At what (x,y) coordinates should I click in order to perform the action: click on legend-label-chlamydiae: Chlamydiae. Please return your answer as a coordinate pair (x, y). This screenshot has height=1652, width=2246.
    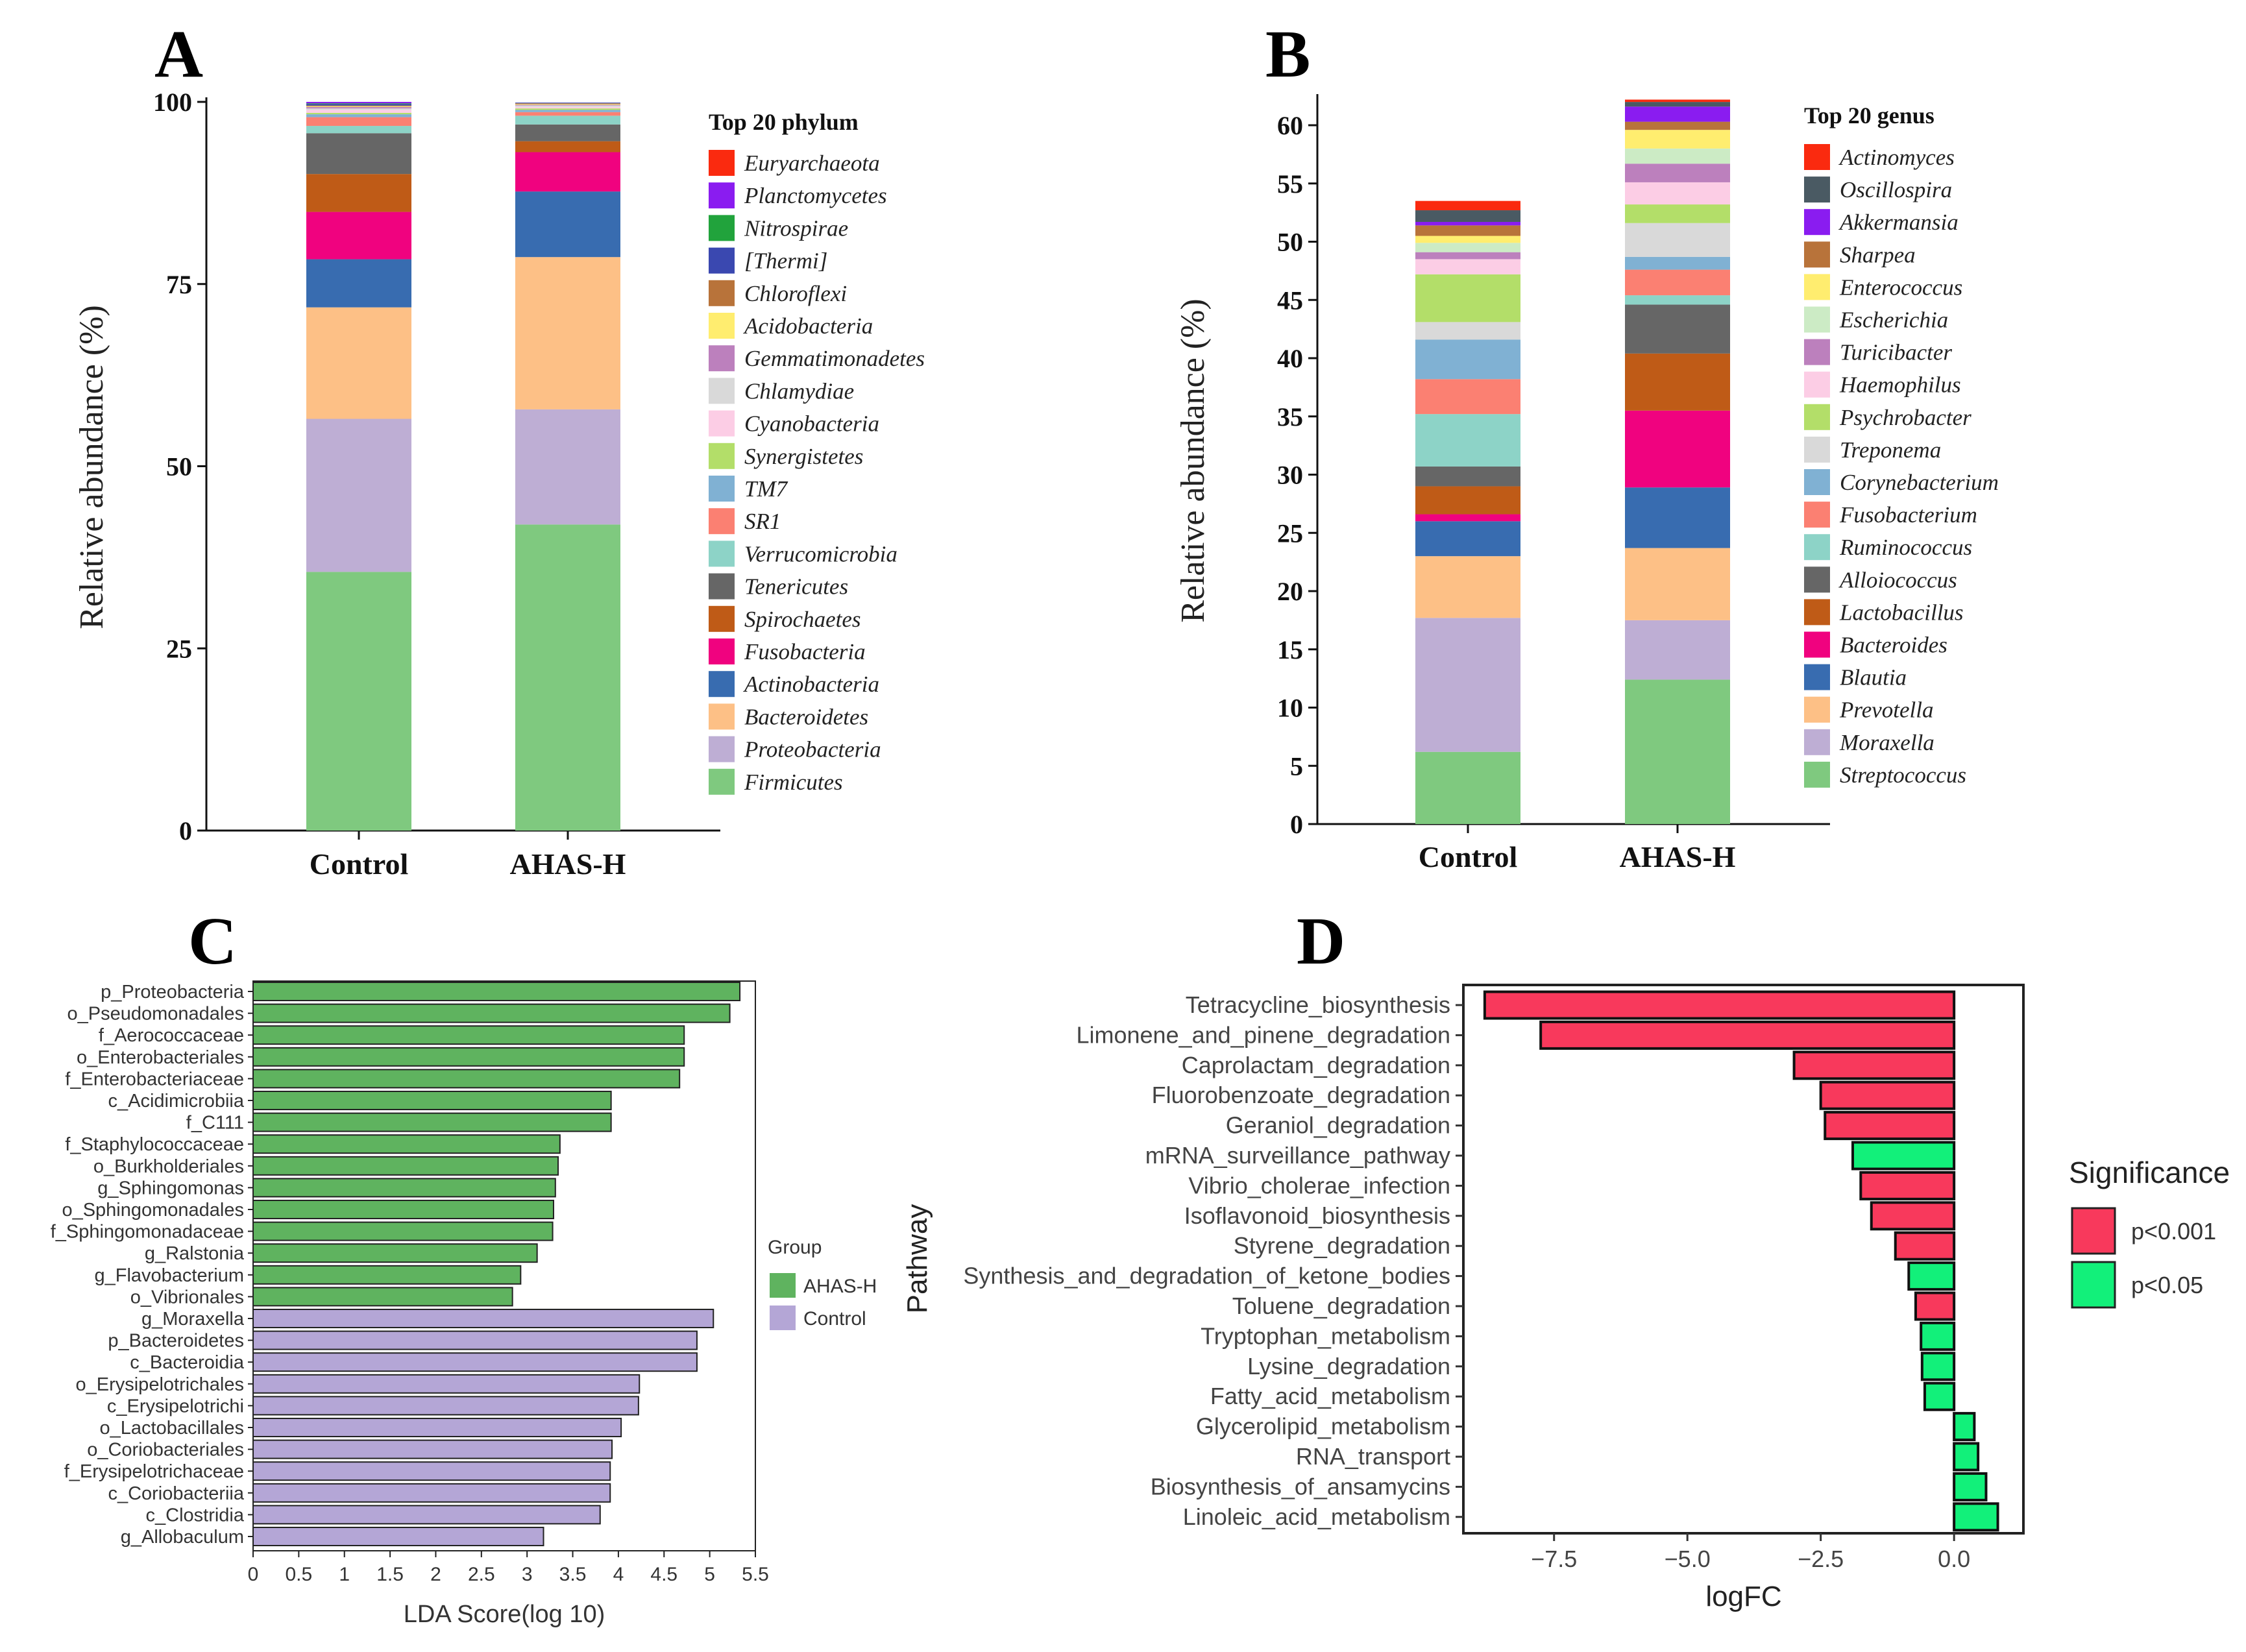
    Looking at the image, I should click on (799, 391).